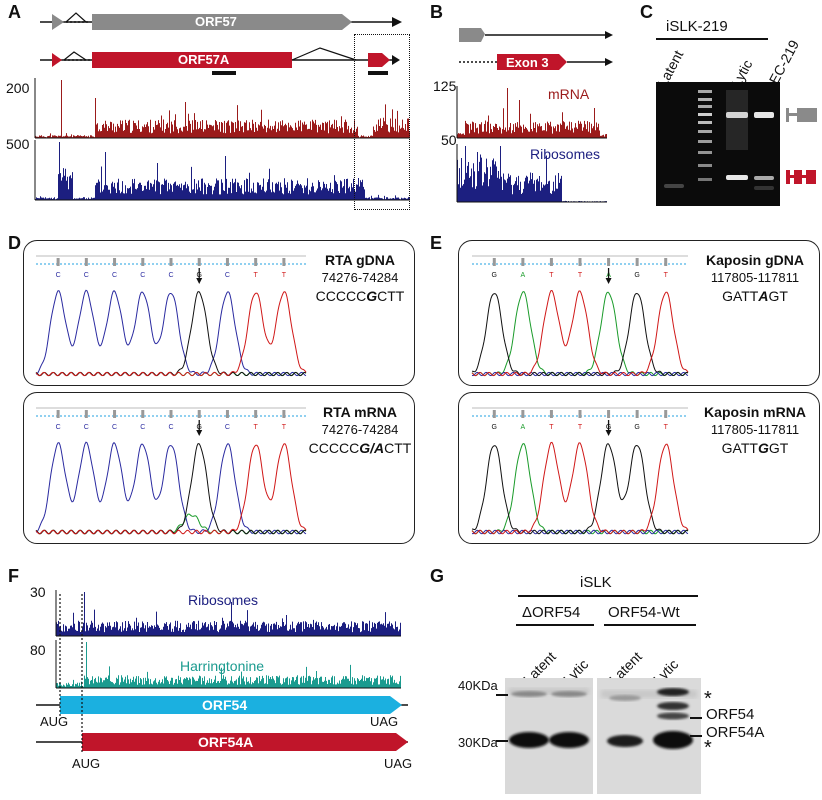  What do you see at coordinates (14, 243) in the screenshot?
I see `panel-label-d: D` at bounding box center [14, 243].